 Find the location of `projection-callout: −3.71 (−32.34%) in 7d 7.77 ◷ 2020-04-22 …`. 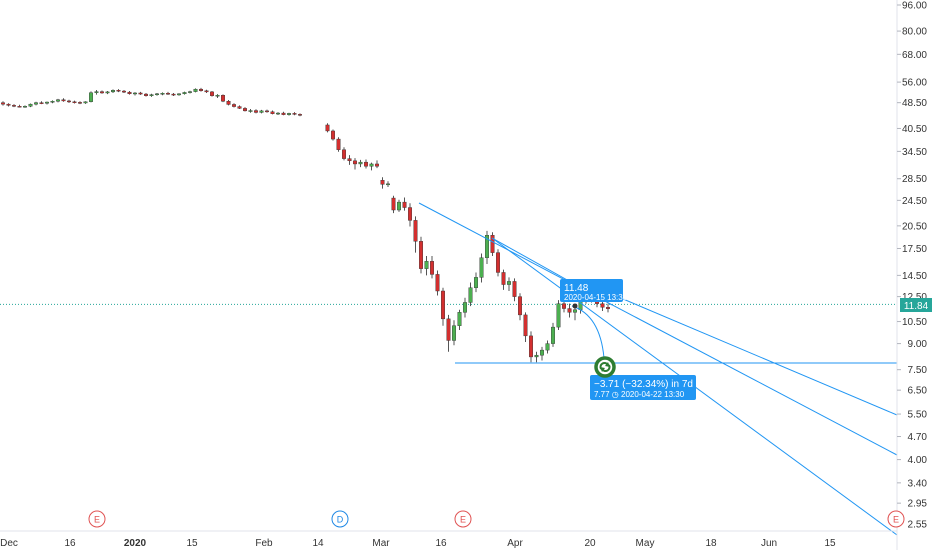

projection-callout: −3.71 (−32.34%) in 7d 7.77 ◷ 2020-04-22 … is located at coordinates (643, 387).